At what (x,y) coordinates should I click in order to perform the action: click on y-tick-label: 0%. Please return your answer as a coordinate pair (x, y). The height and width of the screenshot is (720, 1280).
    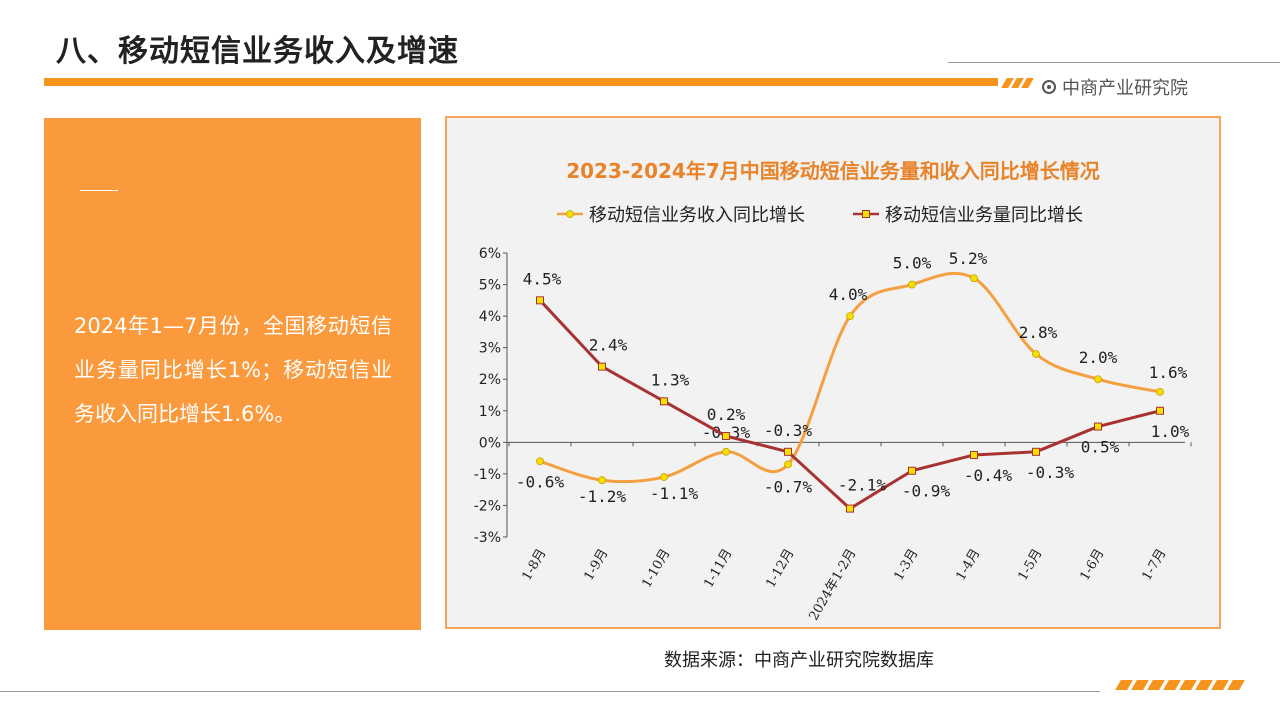
    Looking at the image, I should click on (490, 443).